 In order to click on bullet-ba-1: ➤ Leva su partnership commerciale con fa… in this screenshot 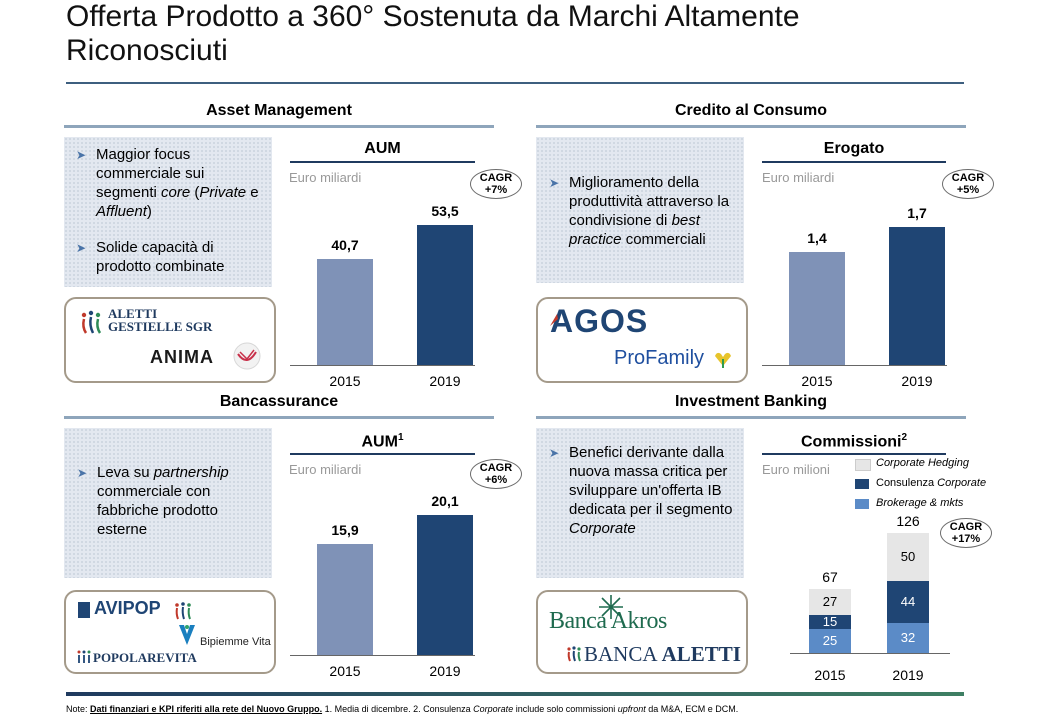, I will do `click(153, 501)`.